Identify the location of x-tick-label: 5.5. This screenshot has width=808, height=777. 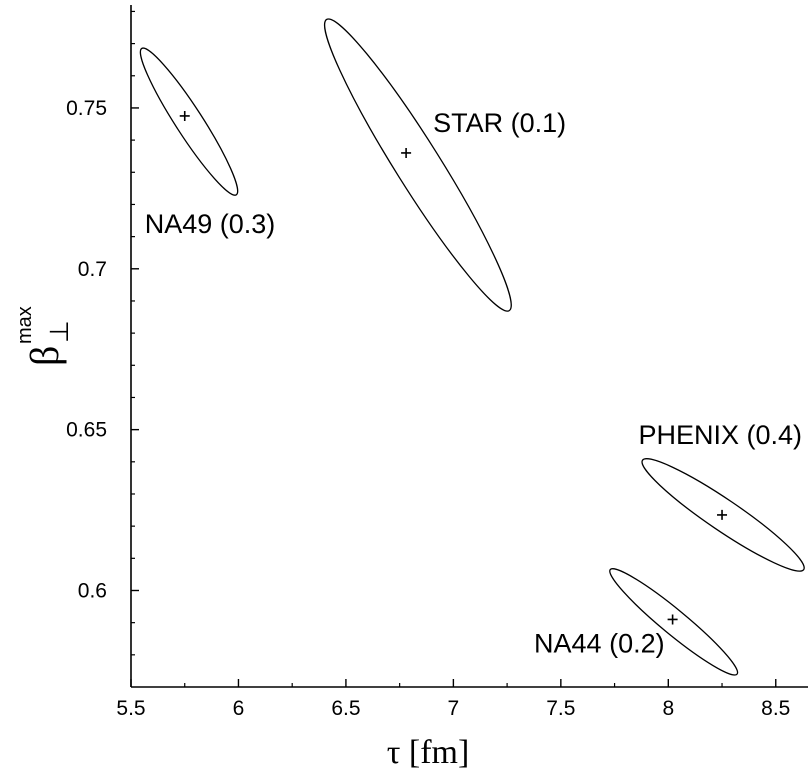
(130, 708).